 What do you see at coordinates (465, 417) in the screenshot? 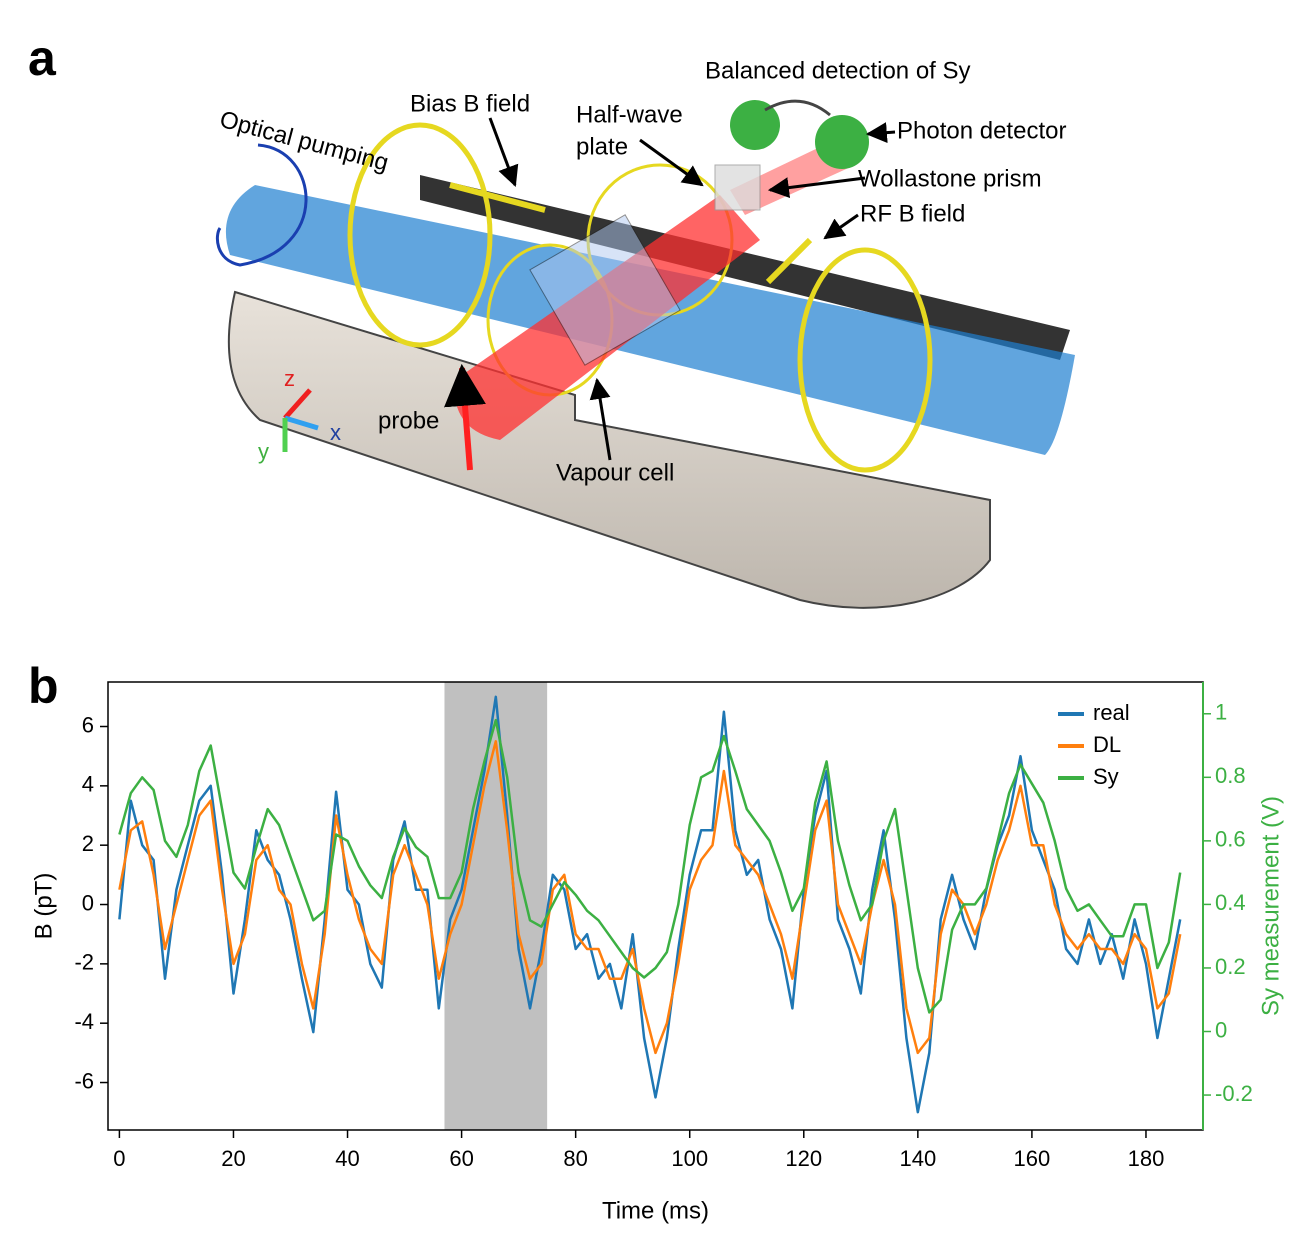
I see `probe-arrow` at bounding box center [465, 417].